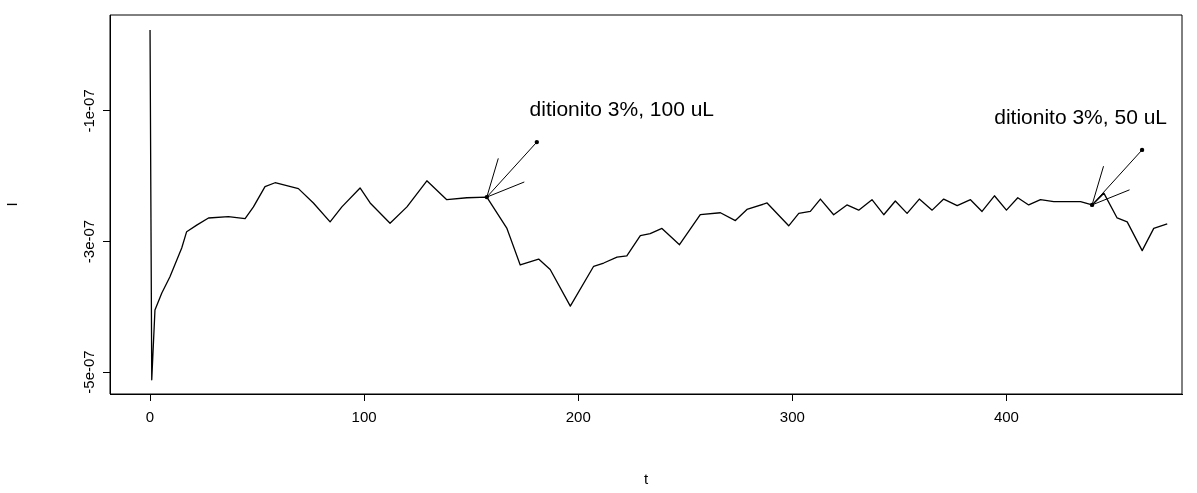 The image size is (1197, 493). What do you see at coordinates (646, 479) in the screenshot?
I see `x-axis-title: t` at bounding box center [646, 479].